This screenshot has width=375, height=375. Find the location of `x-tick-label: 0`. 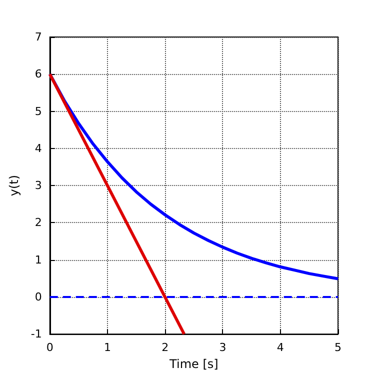

x-tick-label: 0 is located at coordinates (50, 347).